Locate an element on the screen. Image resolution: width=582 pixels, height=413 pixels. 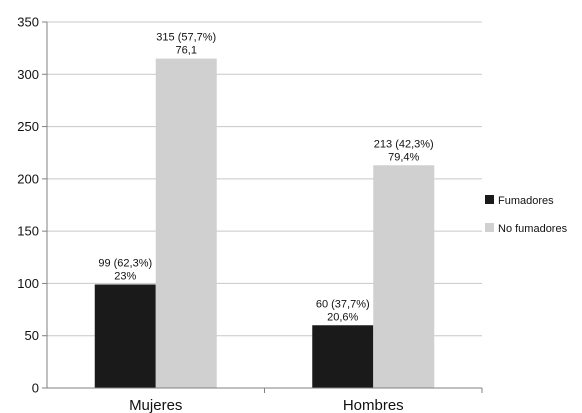
data-label: 76,1 is located at coordinates (186, 51).